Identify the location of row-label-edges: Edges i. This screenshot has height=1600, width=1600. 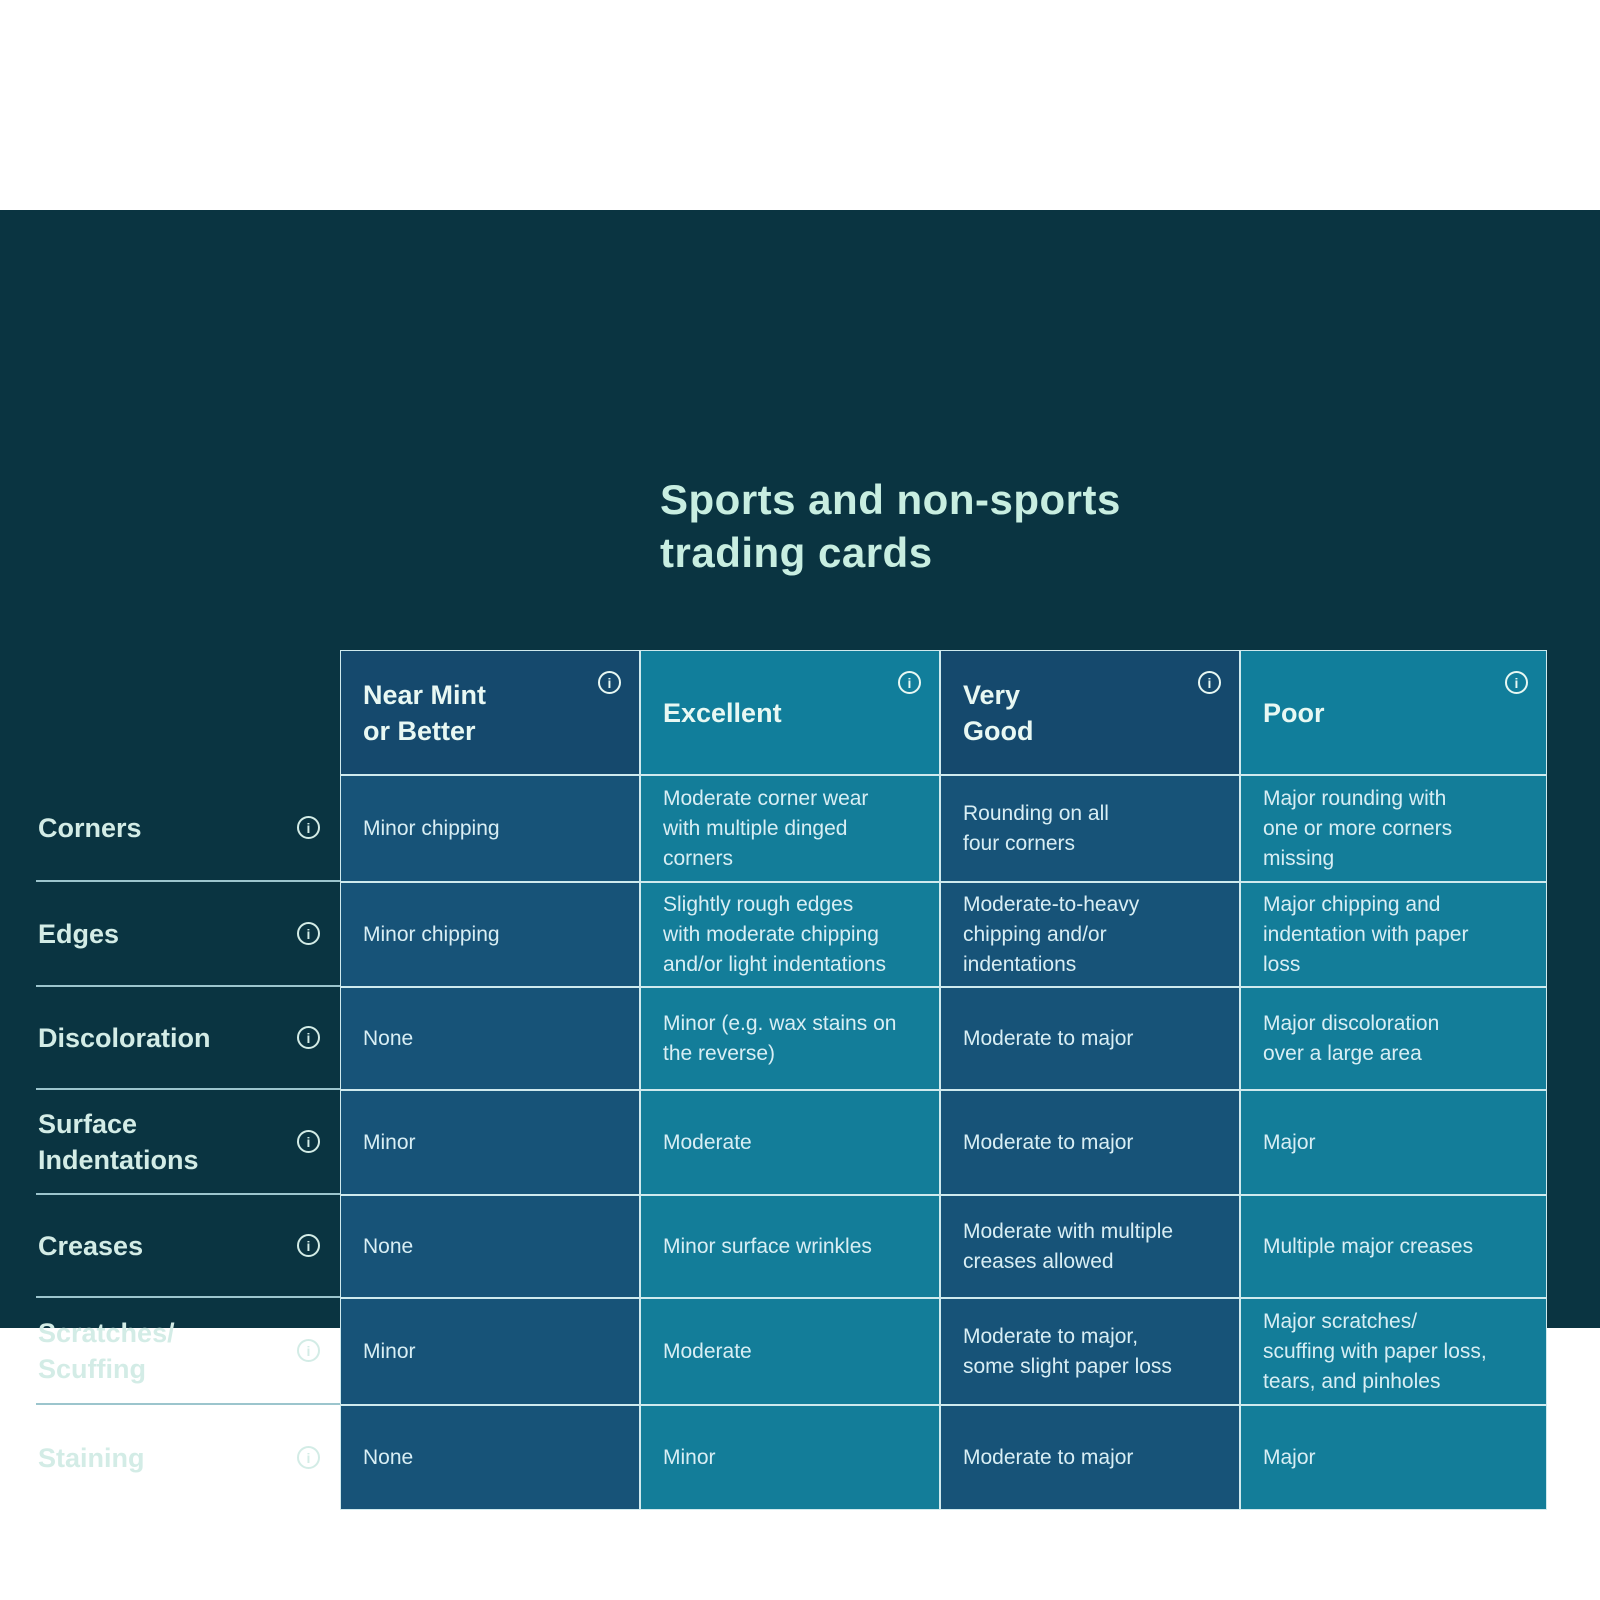
(188, 934).